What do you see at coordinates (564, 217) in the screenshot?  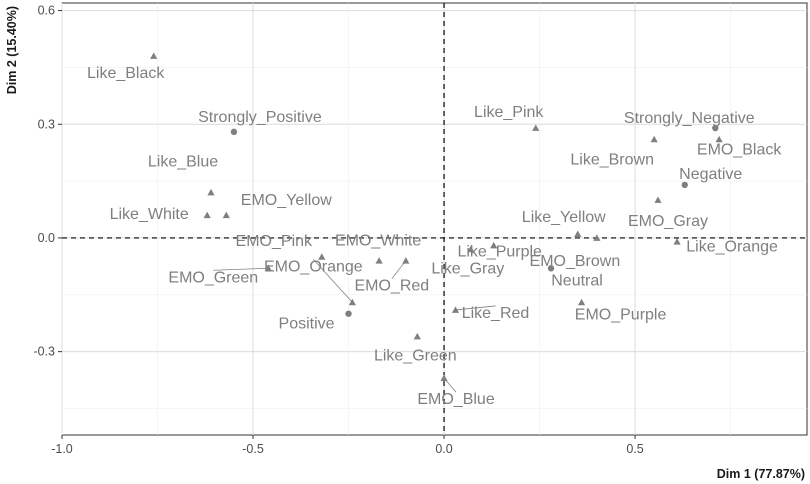 I see `point-label-like-yellow: Like_Yellow` at bounding box center [564, 217].